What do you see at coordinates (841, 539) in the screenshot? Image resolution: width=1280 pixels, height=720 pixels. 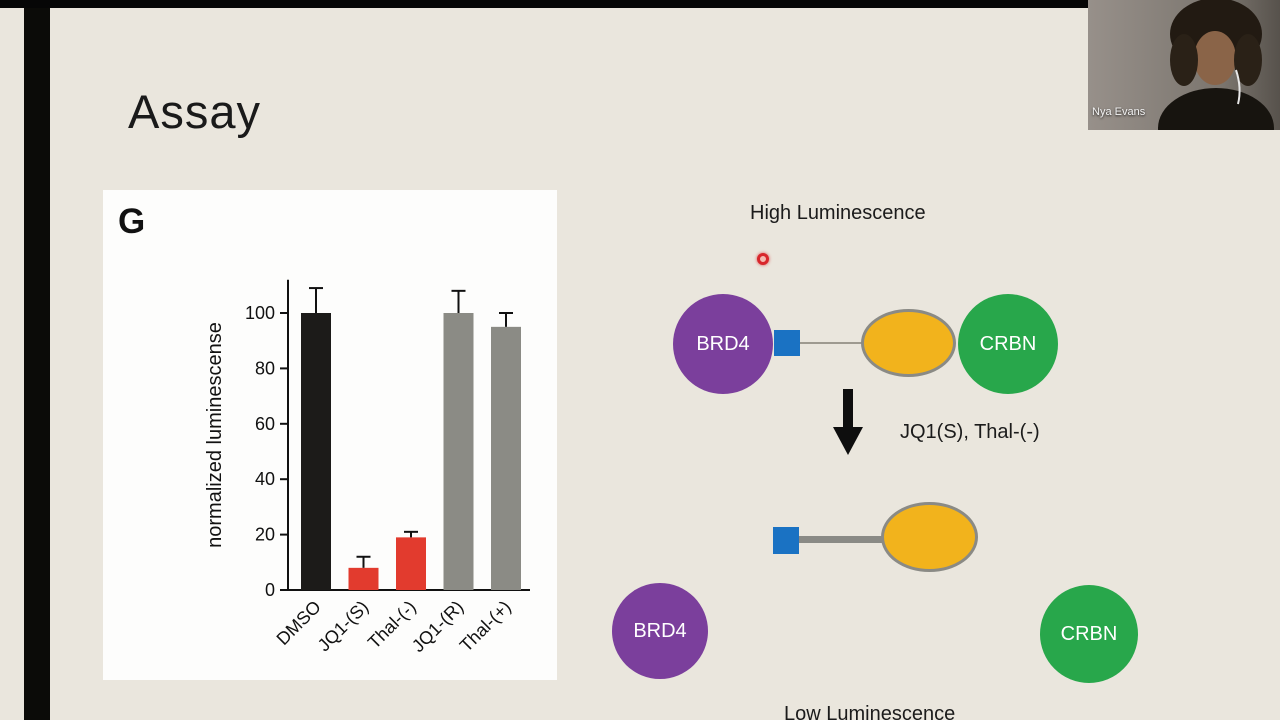 I see `linker-line-bottom` at bounding box center [841, 539].